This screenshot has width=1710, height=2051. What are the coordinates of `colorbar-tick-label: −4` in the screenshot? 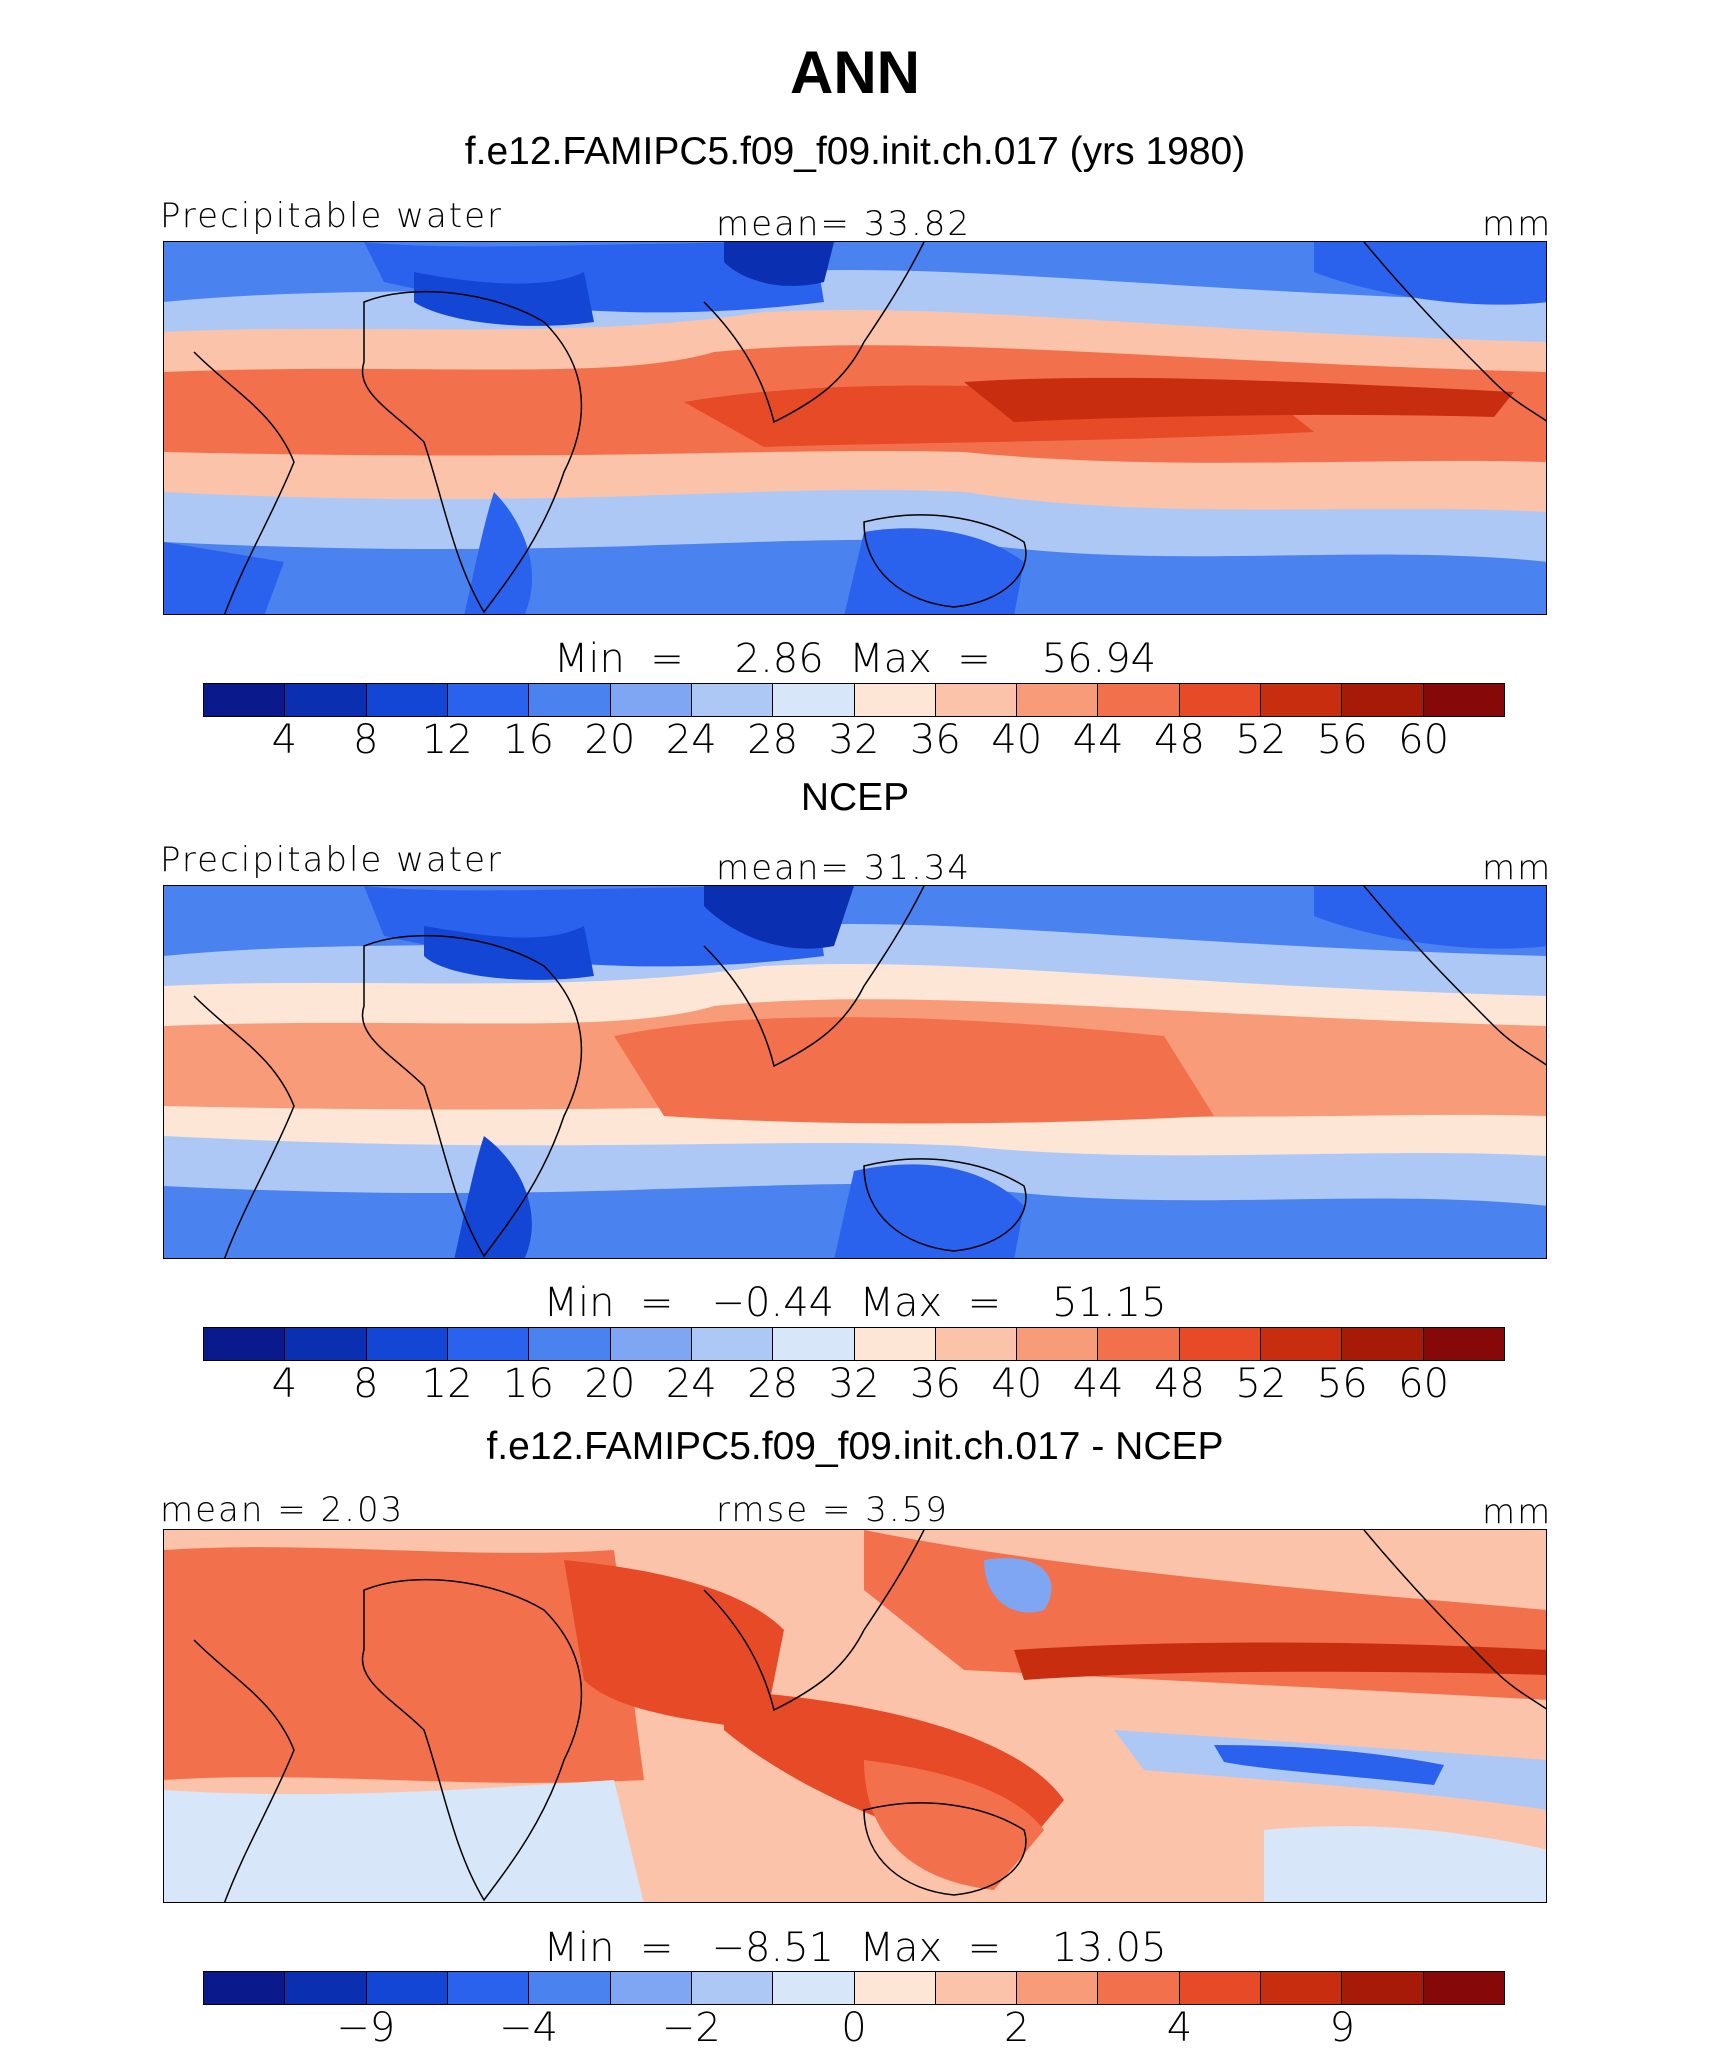 It's located at (528, 2028).